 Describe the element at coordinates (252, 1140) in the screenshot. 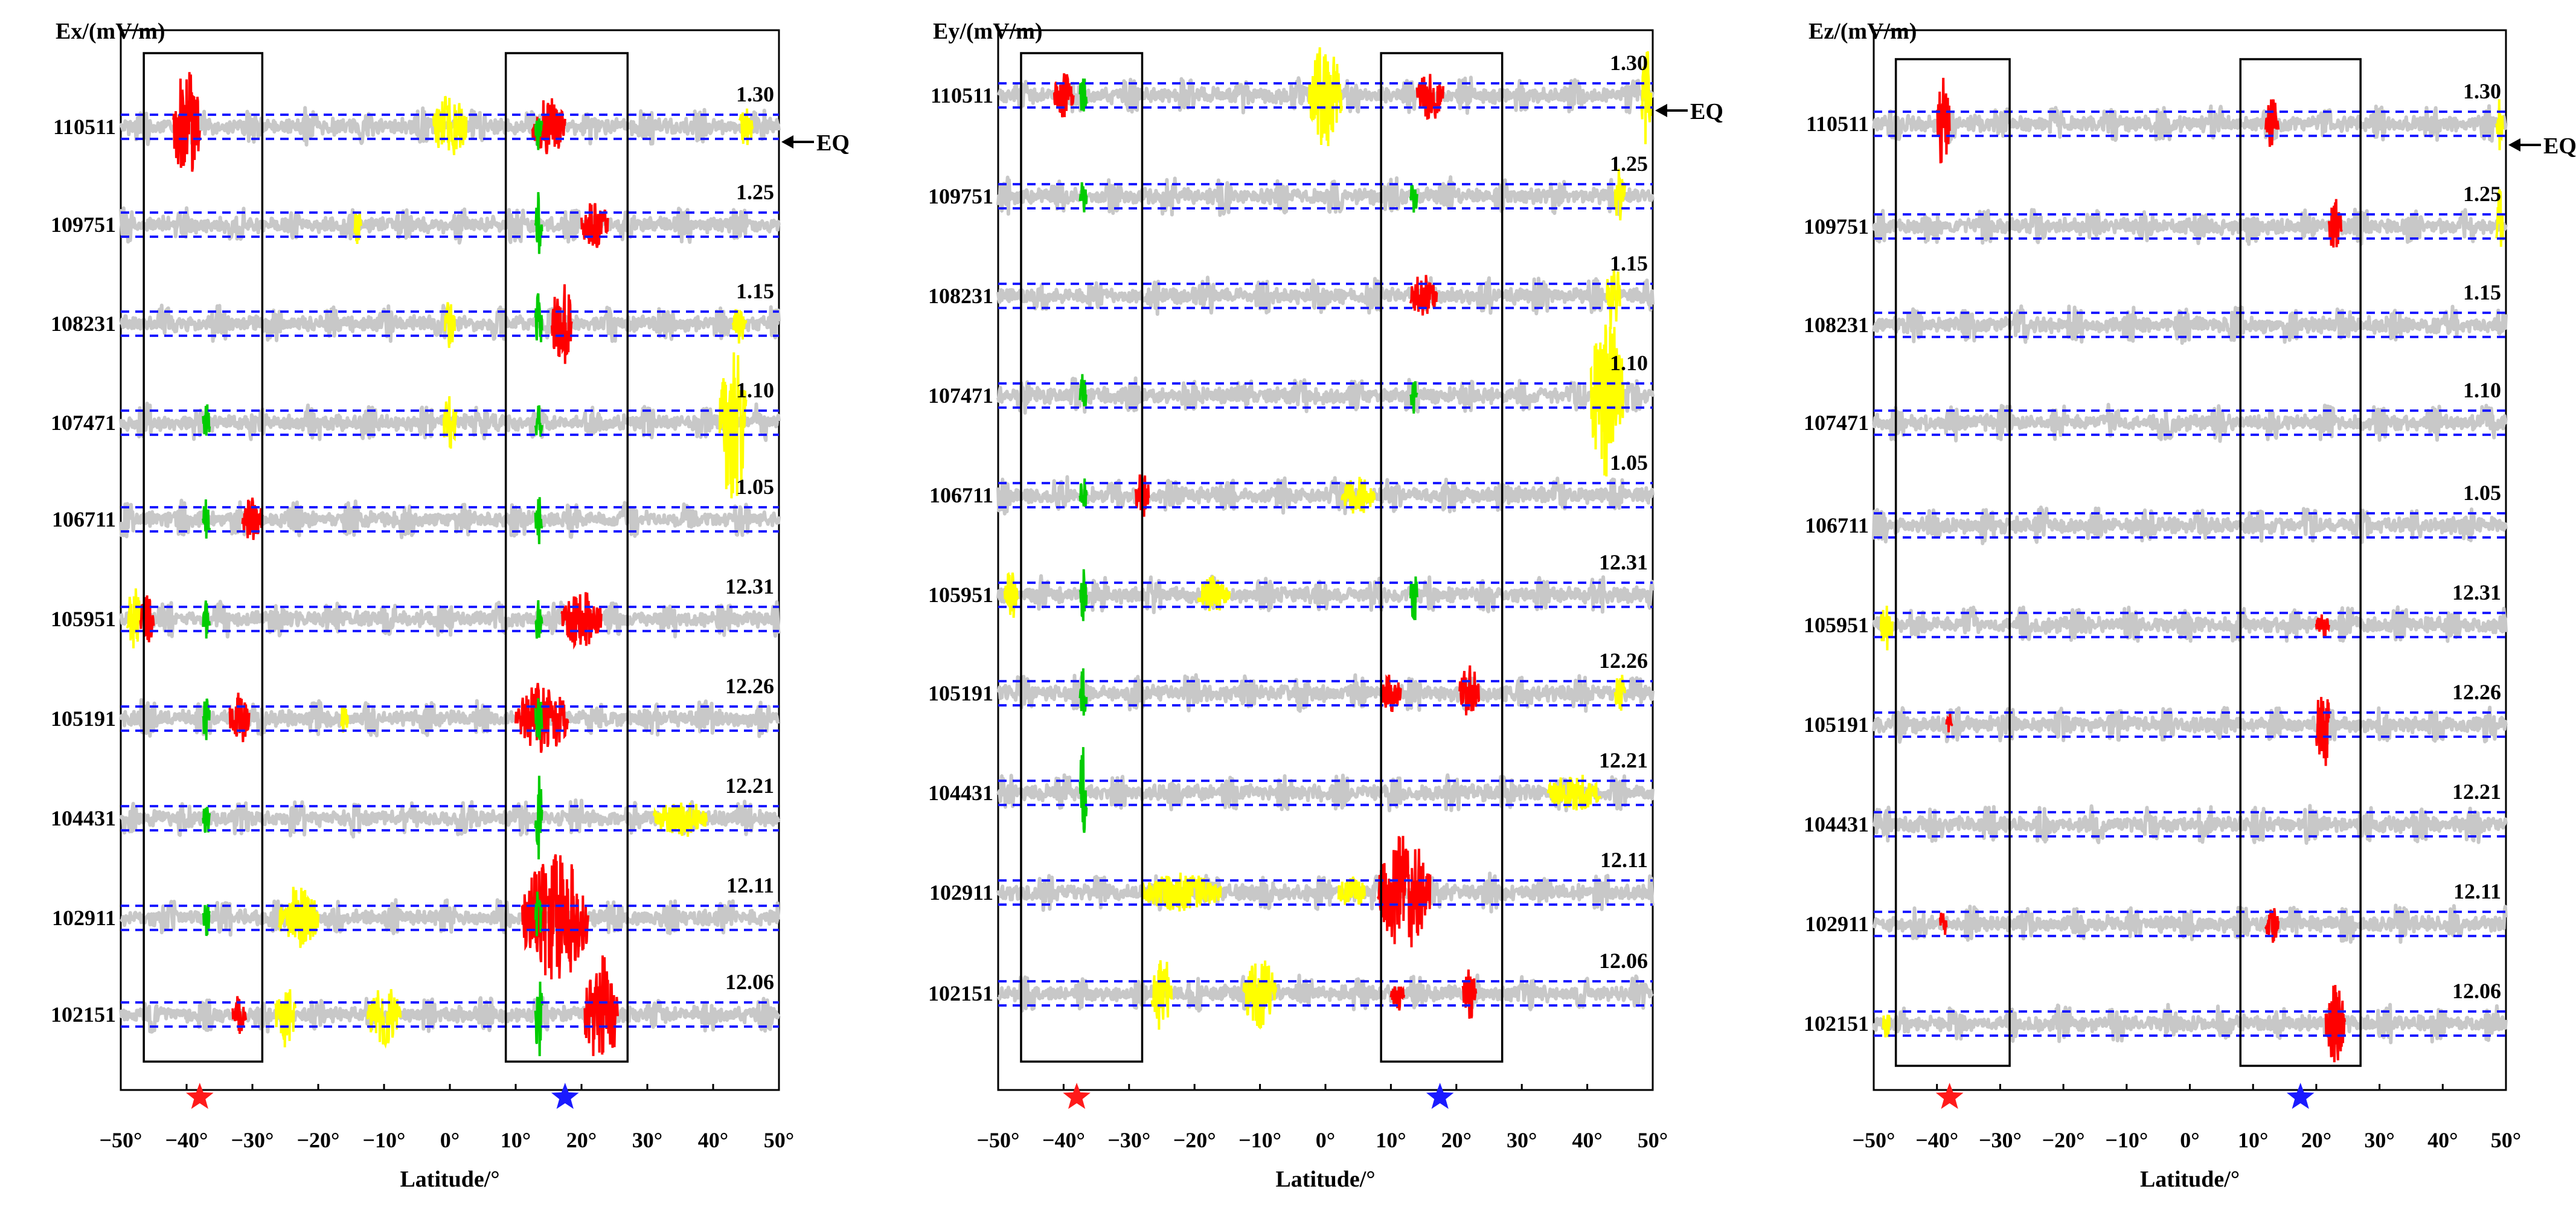

I see `x-tick-label: −30°` at that location.